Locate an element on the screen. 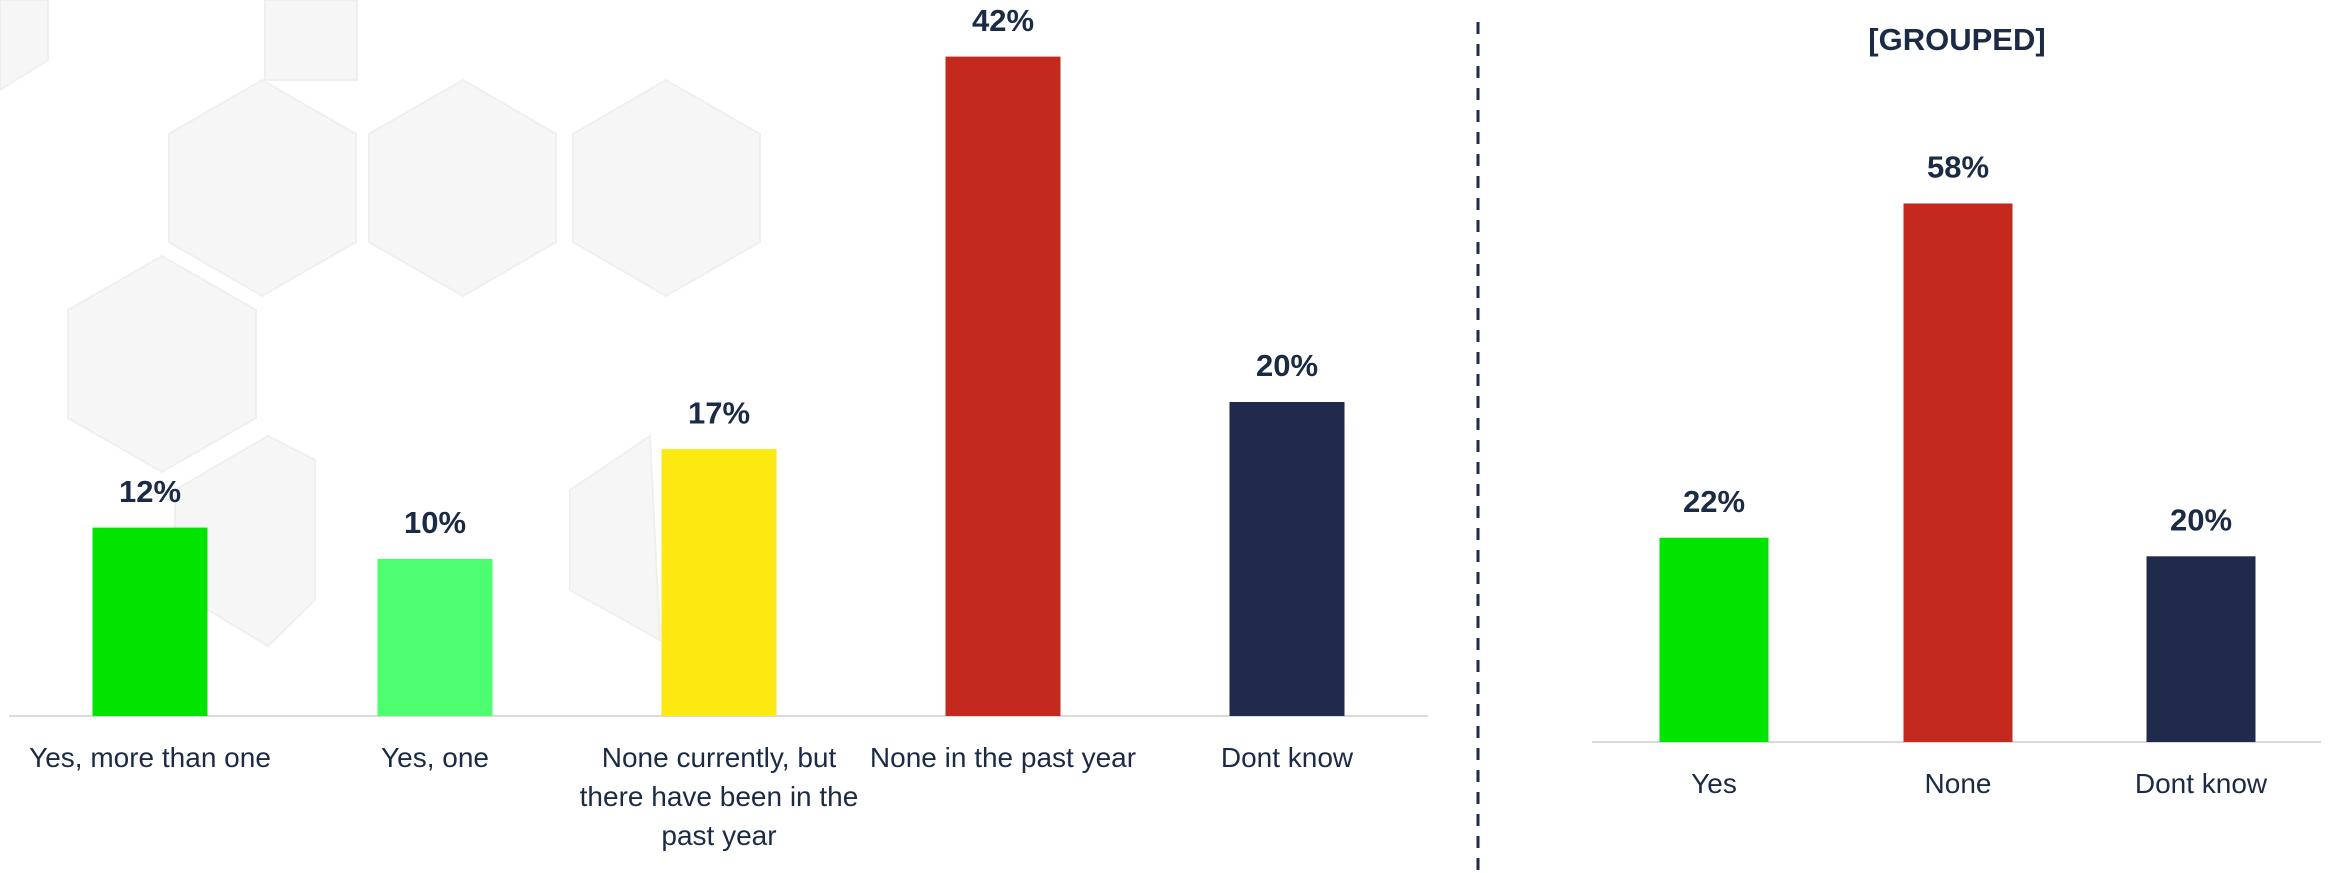 The width and height of the screenshot is (2333, 873). value-label: 58% is located at coordinates (1958, 167).